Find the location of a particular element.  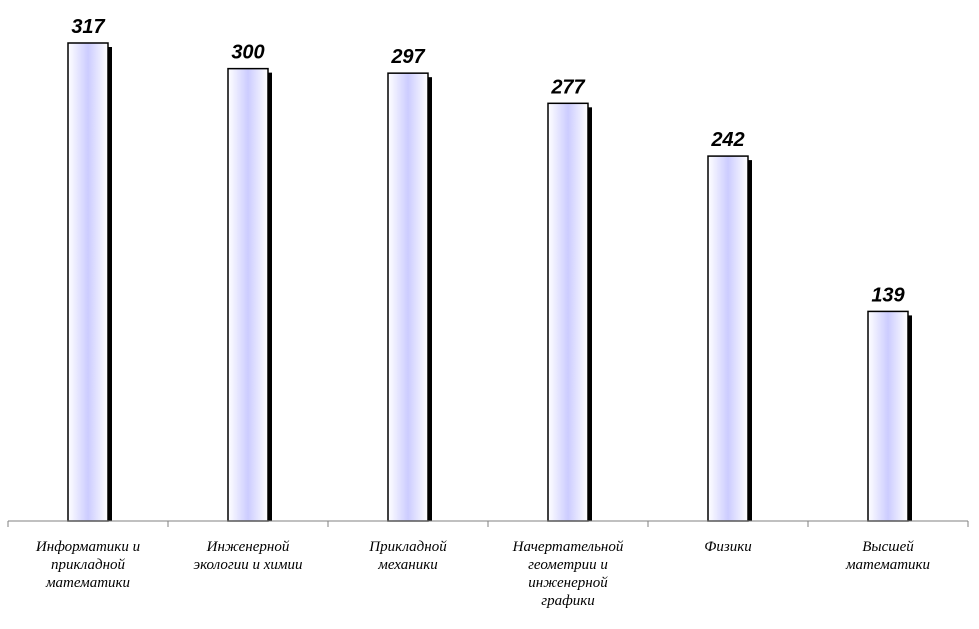

data-label: 300 is located at coordinates (247, 53).